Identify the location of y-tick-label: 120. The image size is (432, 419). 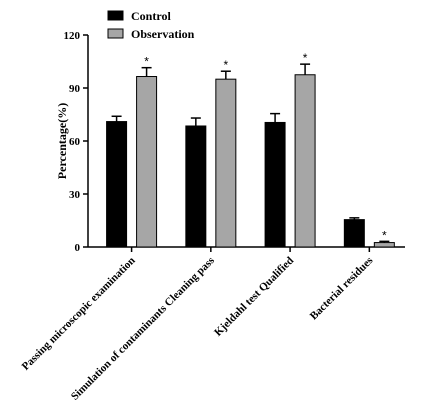
(72, 36).